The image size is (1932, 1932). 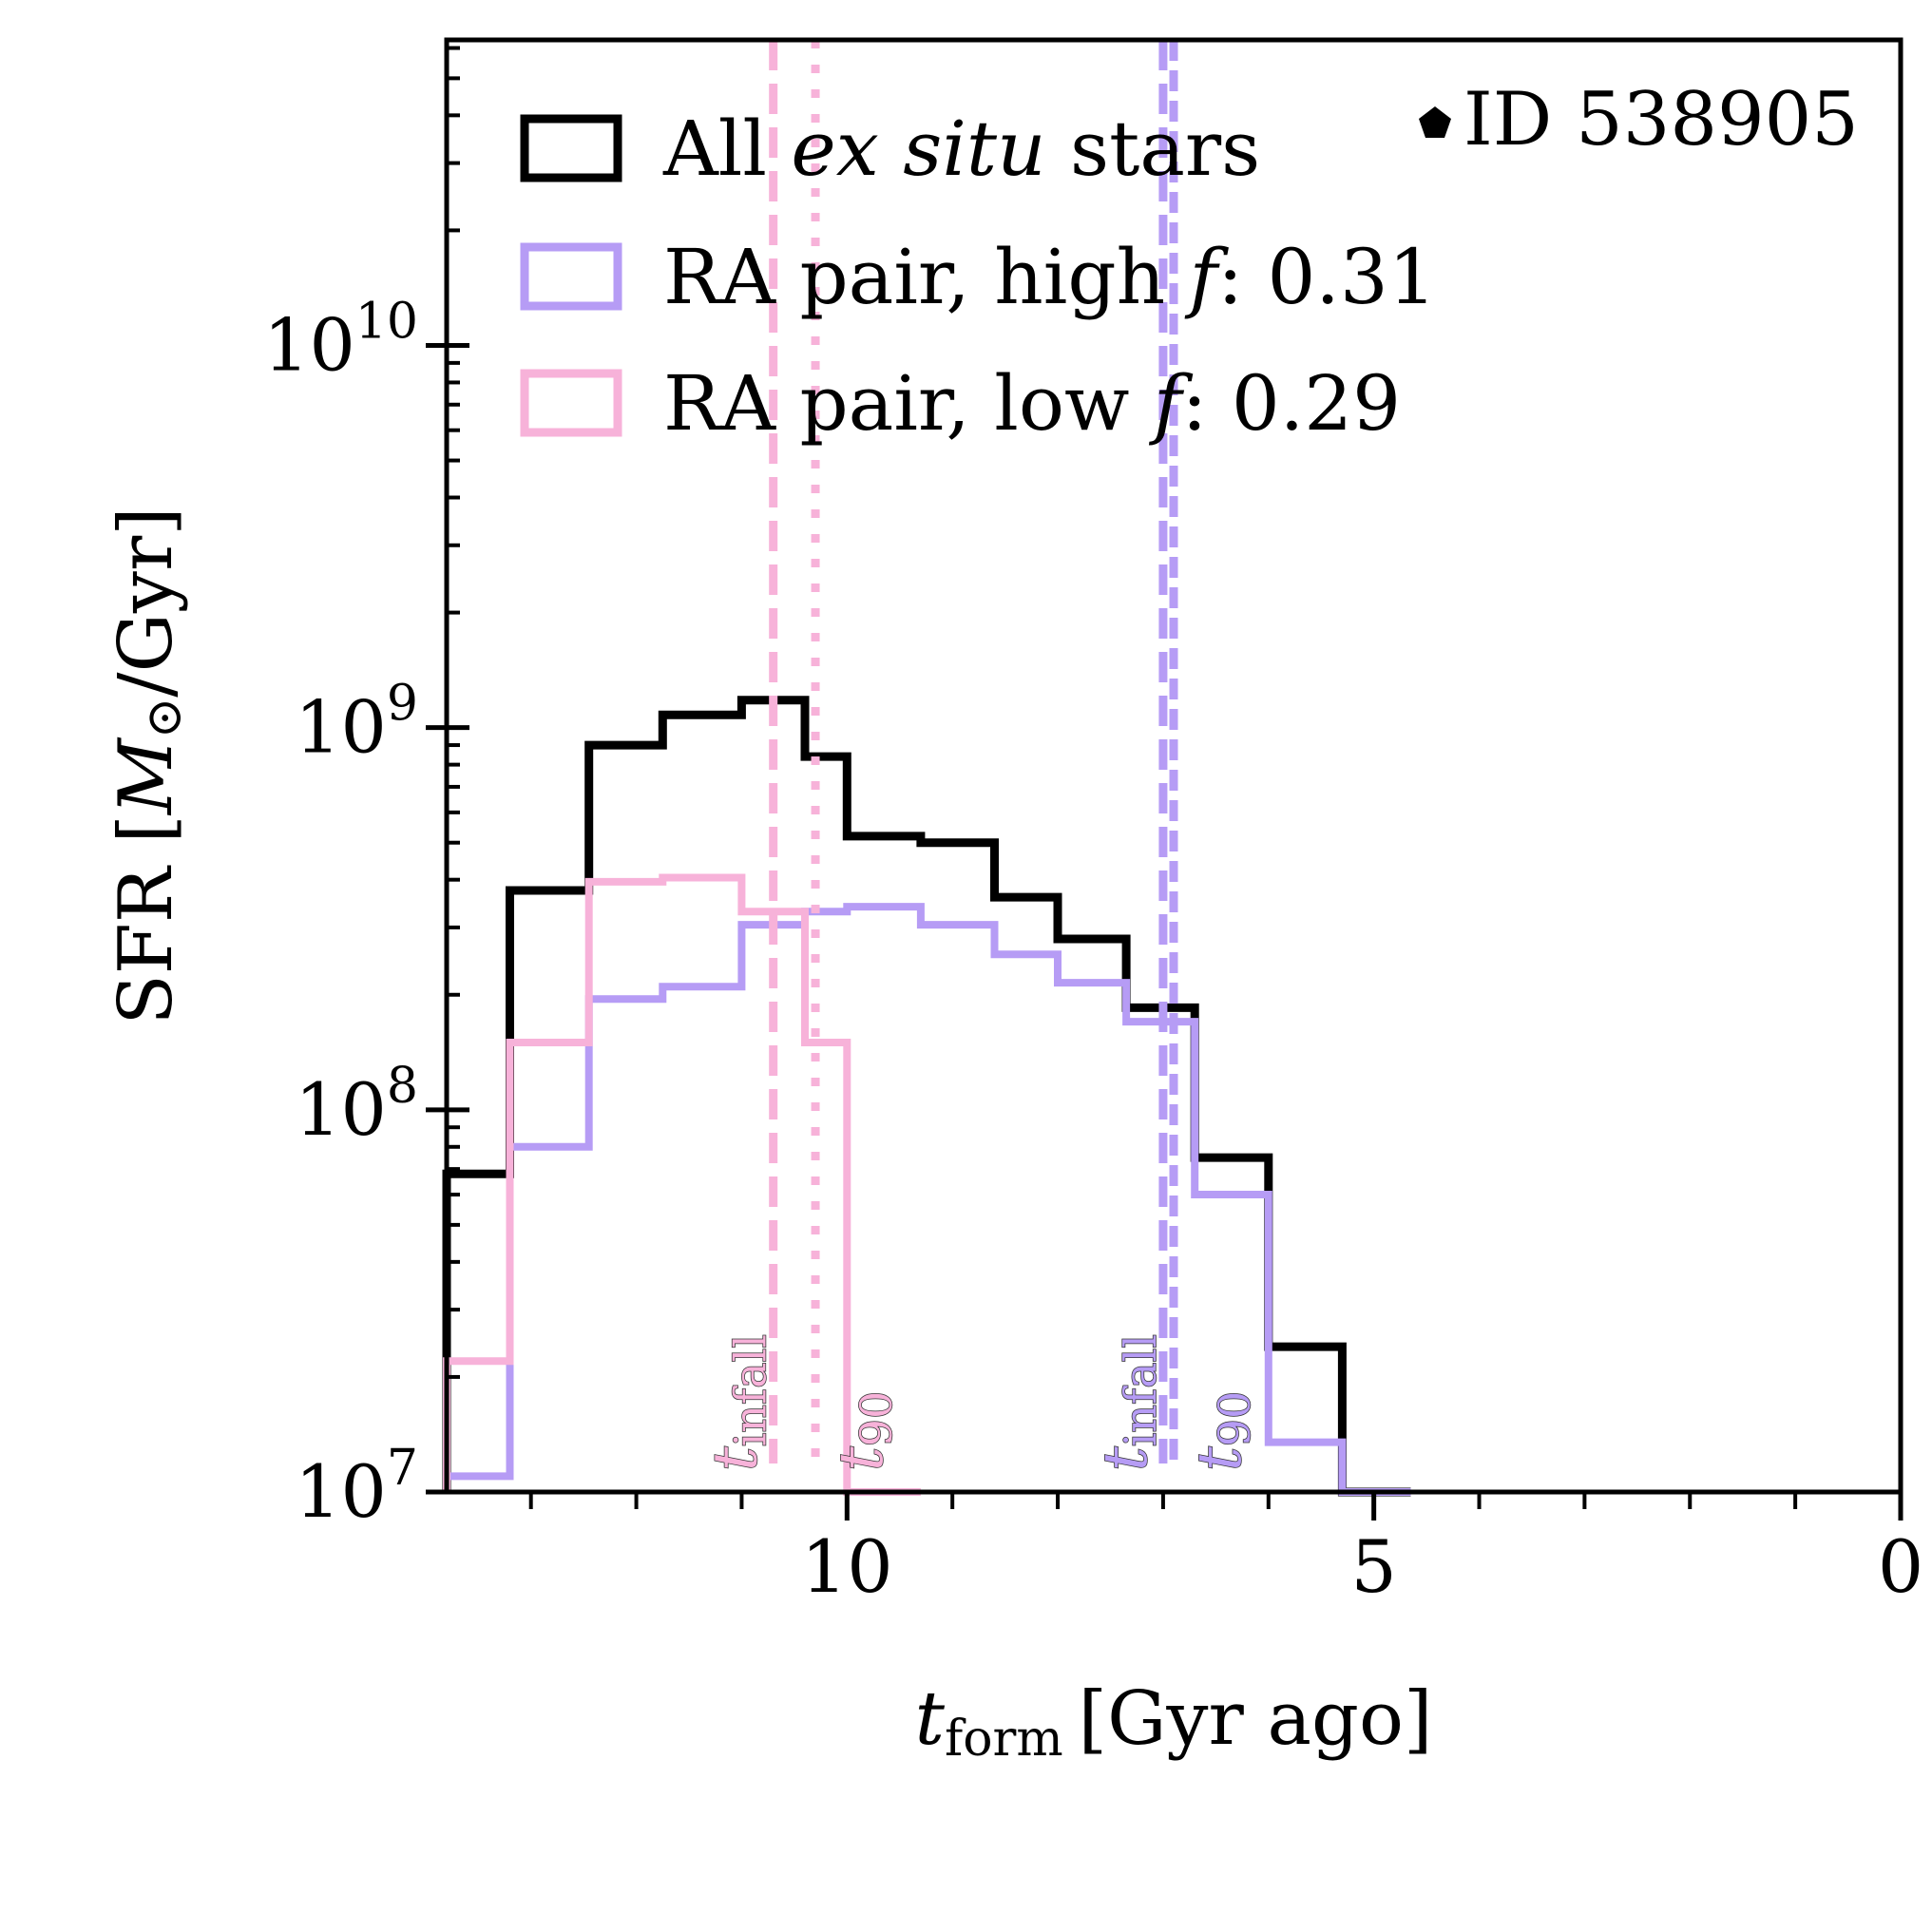 I want to click on x-axis-symbol: t, so click(x=930, y=1719).